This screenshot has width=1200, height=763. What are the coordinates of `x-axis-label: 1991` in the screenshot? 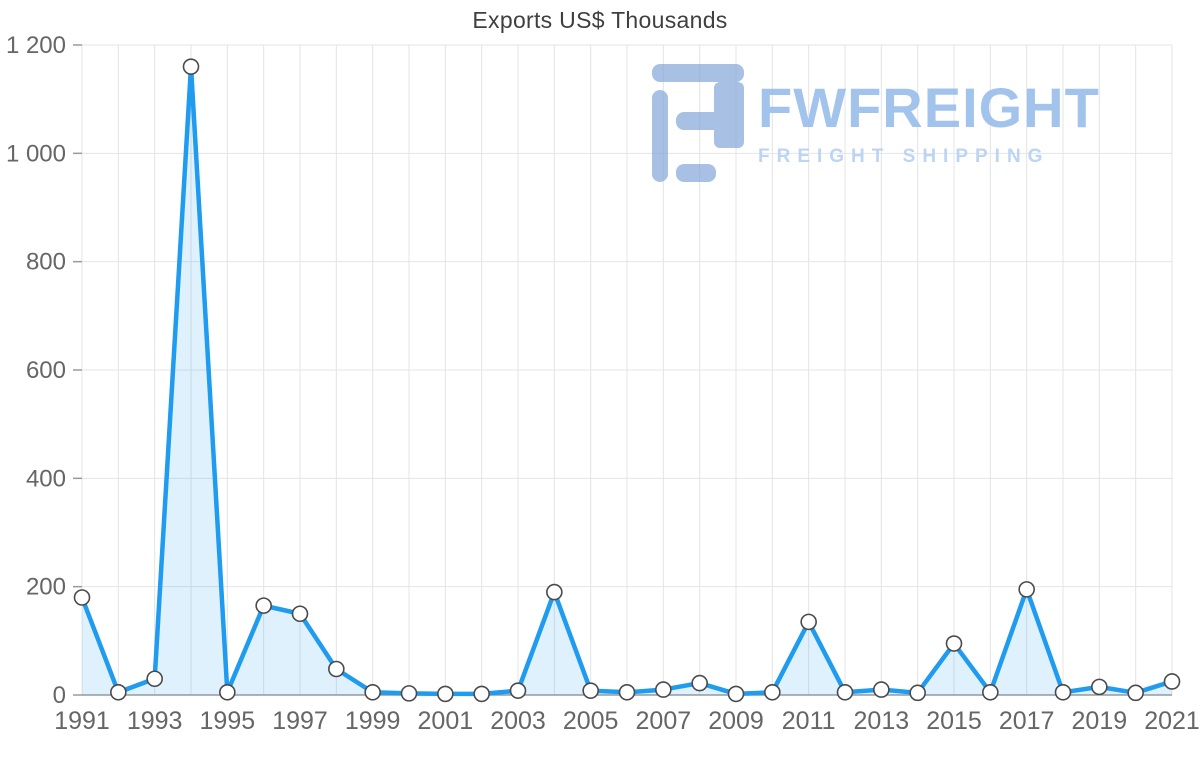 It's located at (82, 721).